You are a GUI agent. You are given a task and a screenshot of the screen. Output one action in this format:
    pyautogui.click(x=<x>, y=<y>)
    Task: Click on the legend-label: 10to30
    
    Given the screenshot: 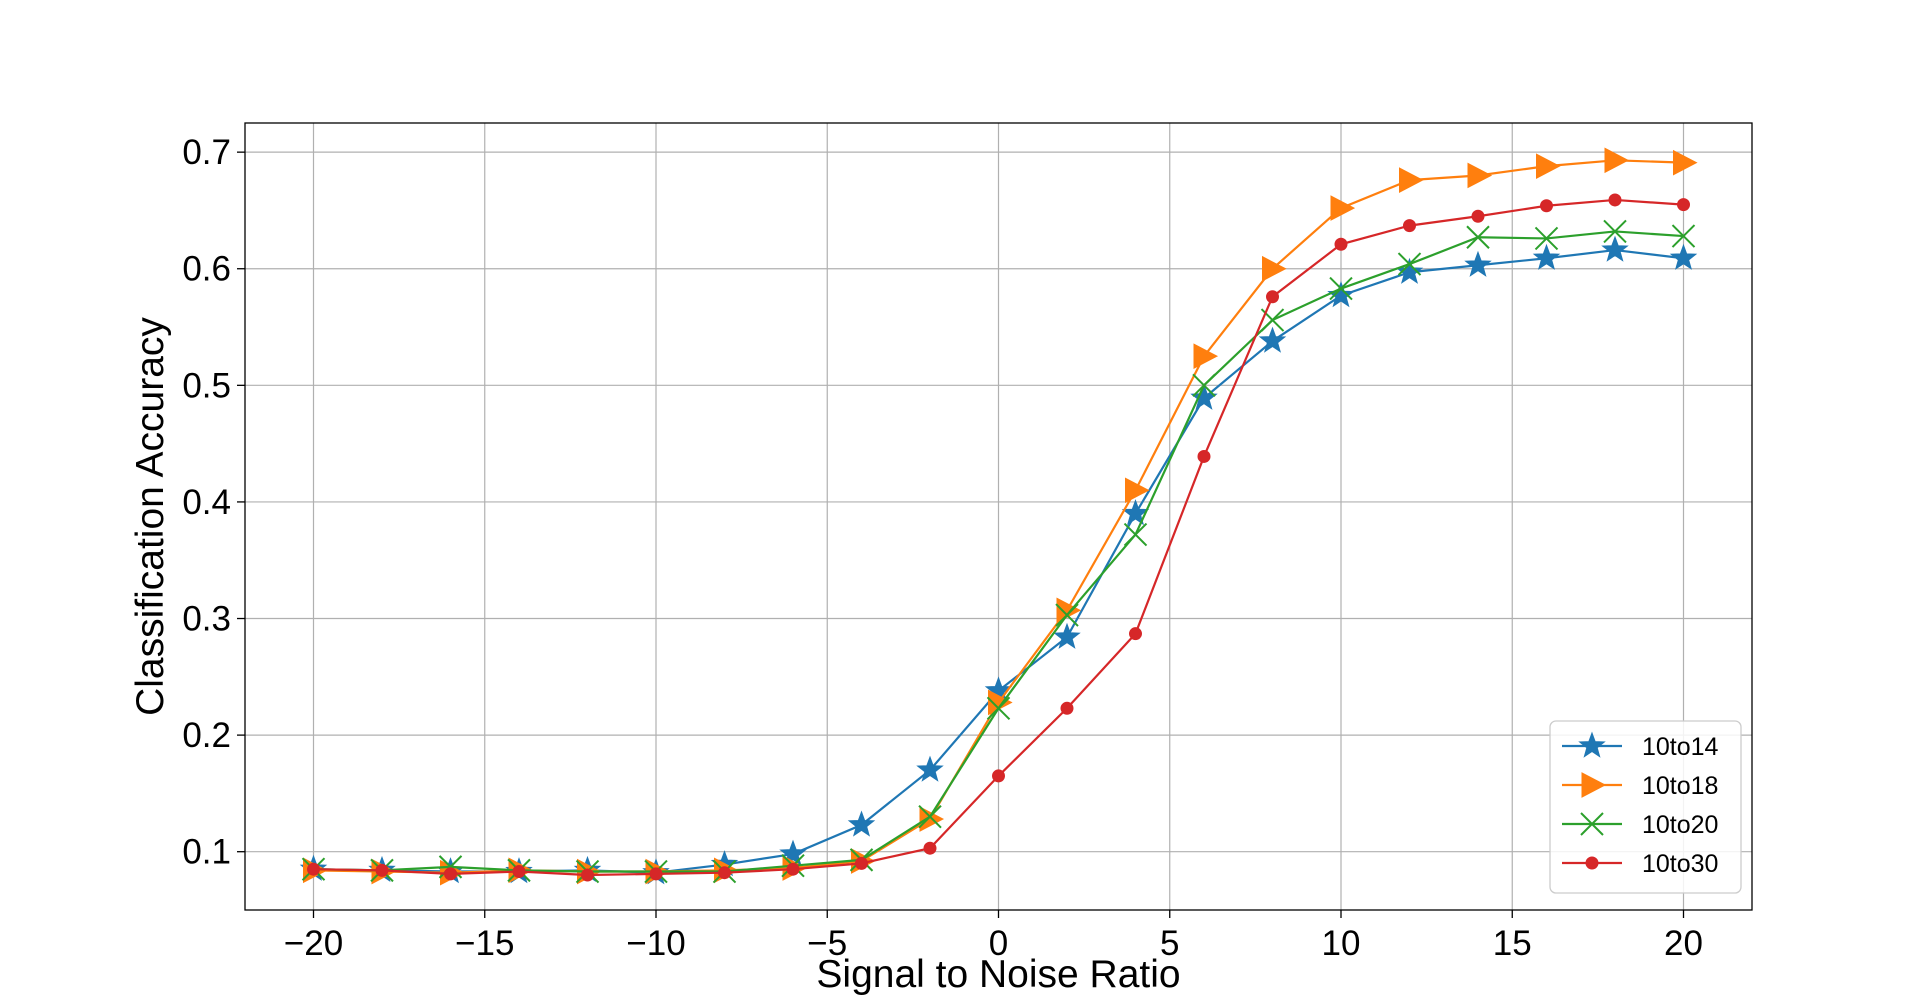 What is the action you would take?
    pyautogui.click(x=1680, y=864)
    